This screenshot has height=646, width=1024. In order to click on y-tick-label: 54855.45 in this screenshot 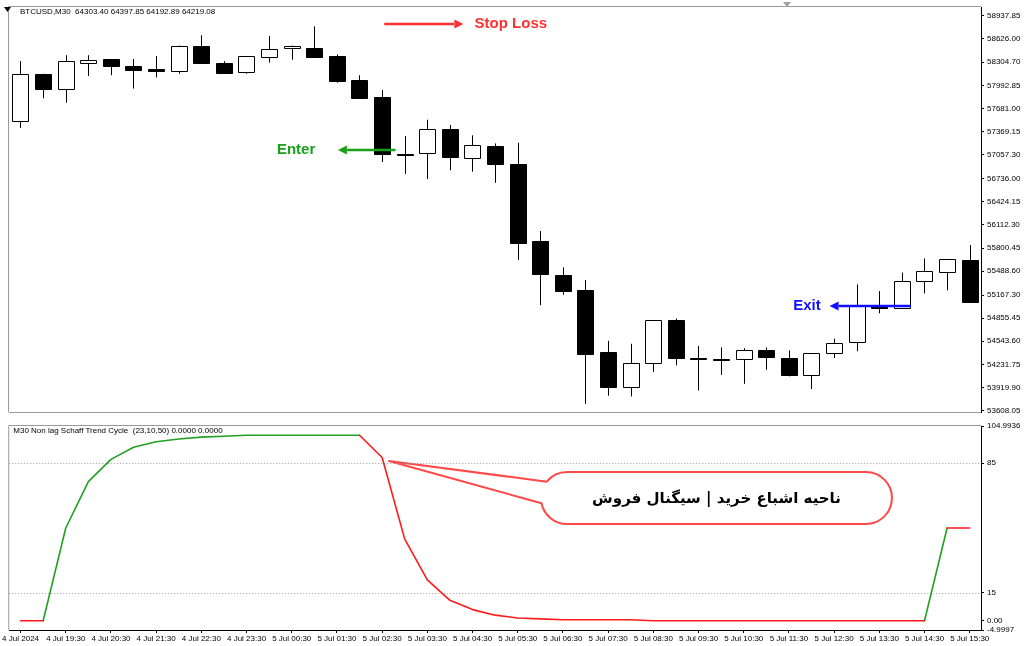, I will do `click(1004, 318)`.